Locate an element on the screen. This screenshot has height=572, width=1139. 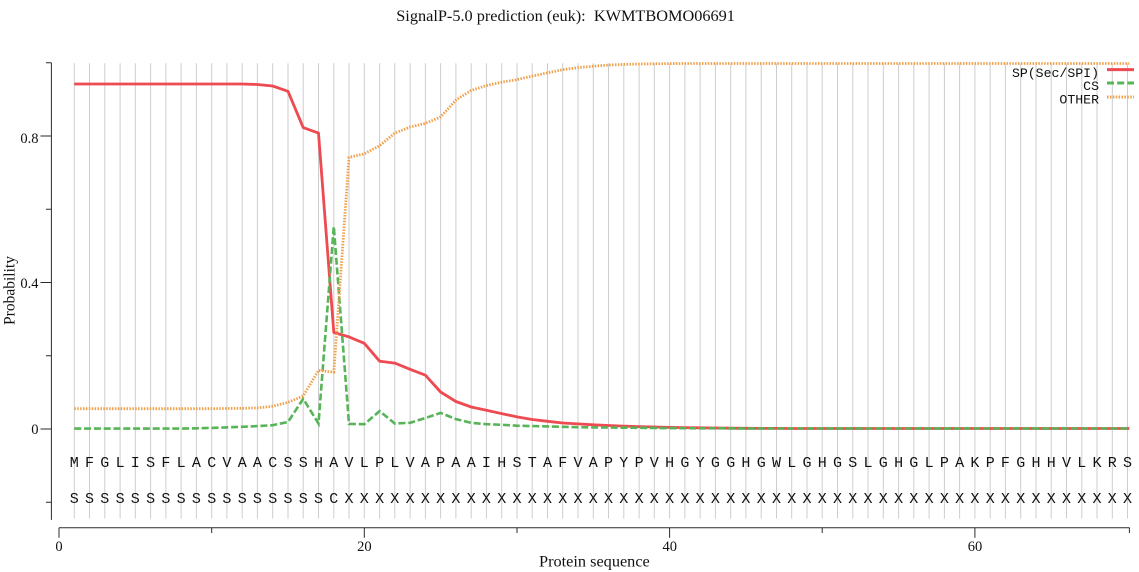
svg-text: W is located at coordinates (776, 463).